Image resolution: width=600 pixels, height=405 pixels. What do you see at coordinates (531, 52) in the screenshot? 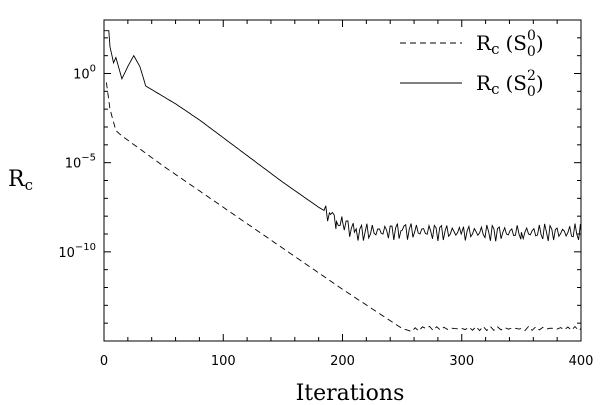
I see `legend-1-sub2: 0` at bounding box center [531, 52].